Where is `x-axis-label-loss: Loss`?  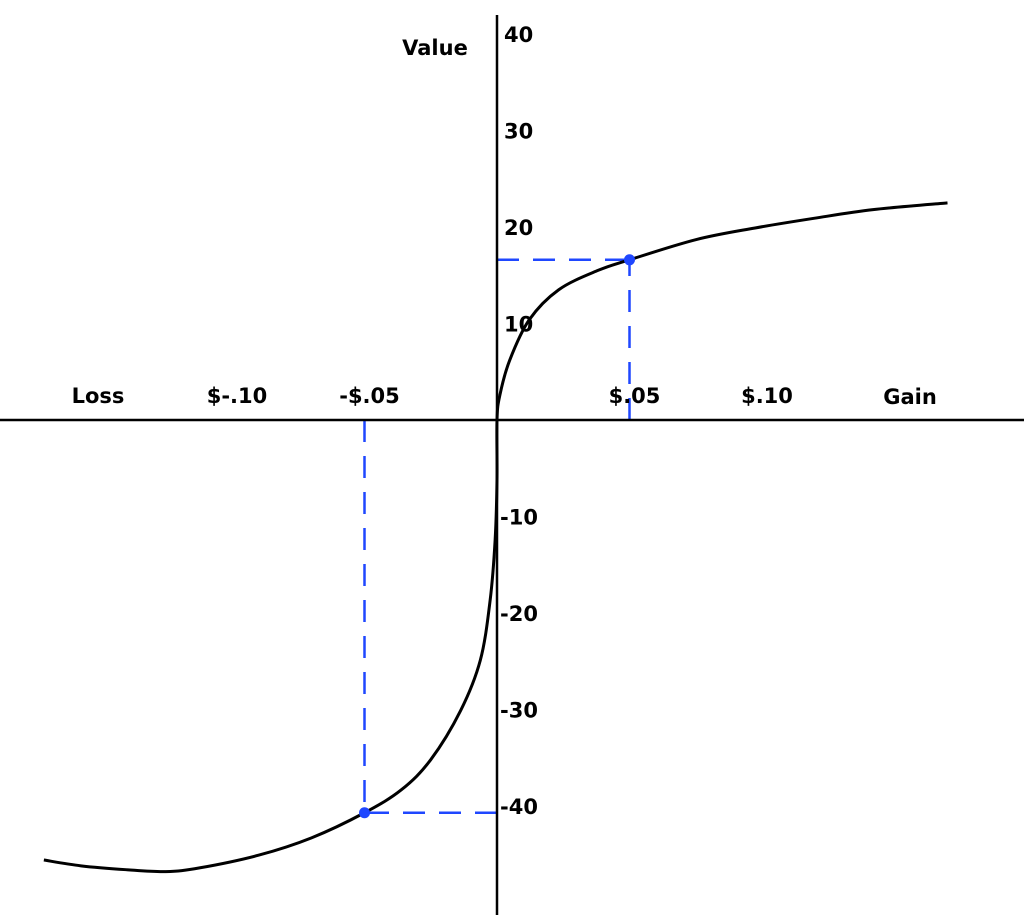 x-axis-label-loss: Loss is located at coordinates (98, 396).